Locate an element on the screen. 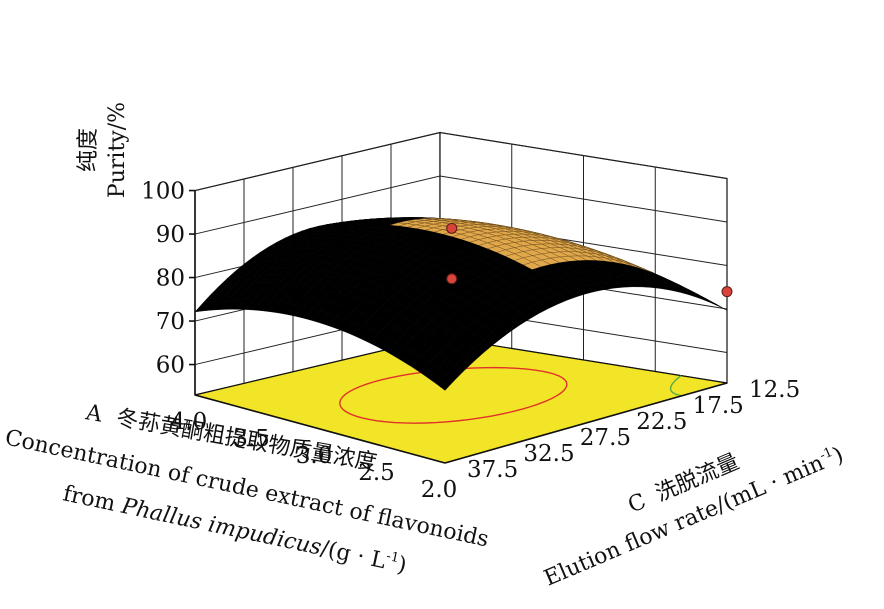 The height and width of the screenshot is (609, 884). x-axis-line is located at coordinates (320, 429).